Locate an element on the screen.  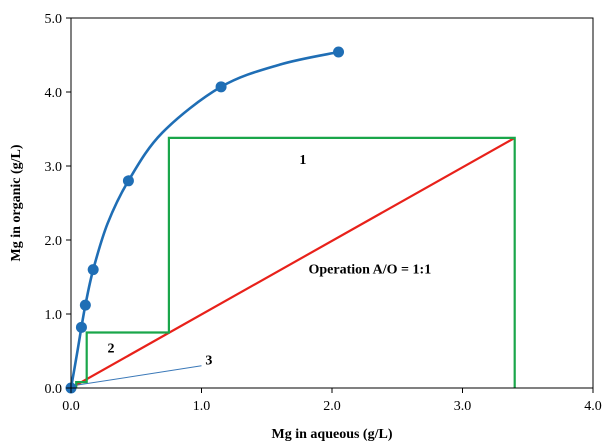
x-axis-title: Mg in aqueous (g/L) is located at coordinates (332, 434).